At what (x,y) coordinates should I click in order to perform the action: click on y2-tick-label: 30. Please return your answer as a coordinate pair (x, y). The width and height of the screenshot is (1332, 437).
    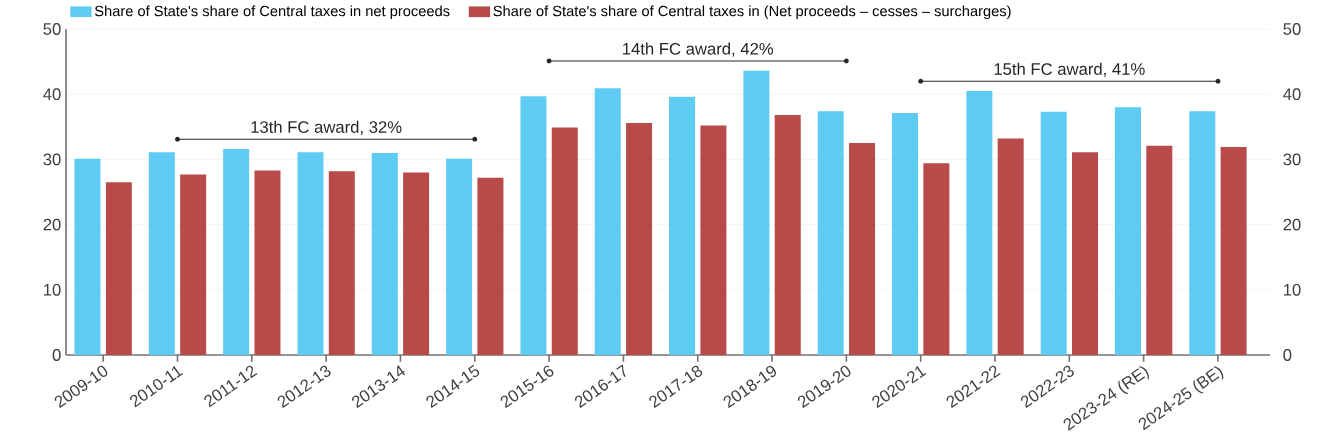
    Looking at the image, I should click on (1292, 159).